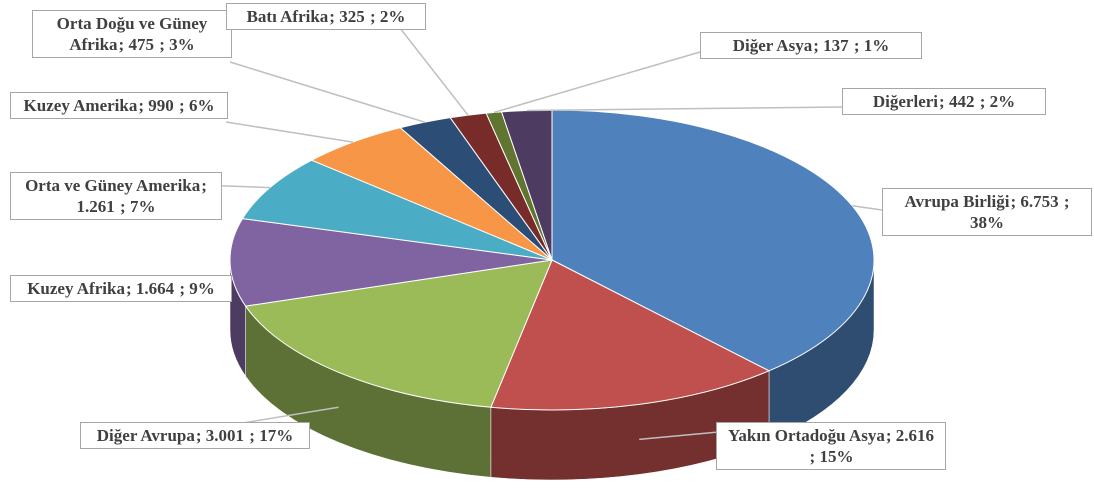  Describe the element at coordinates (276, 435) in the screenshot. I see `pct: 17%` at that location.